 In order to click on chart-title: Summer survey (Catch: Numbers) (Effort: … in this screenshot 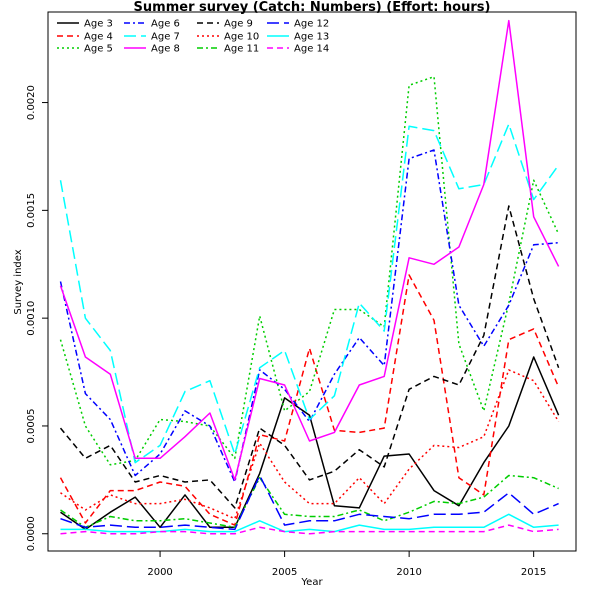, I will do `click(312, 7)`.